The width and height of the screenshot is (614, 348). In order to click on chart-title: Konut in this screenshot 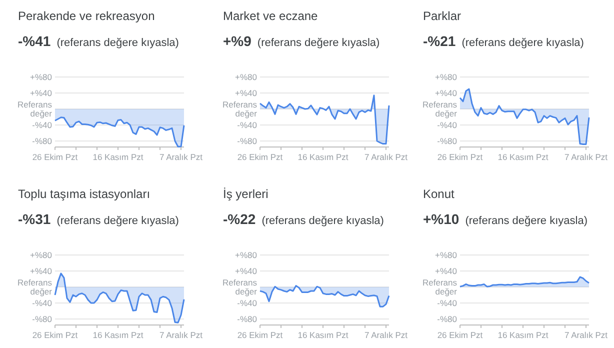, I will do `click(439, 194)`.